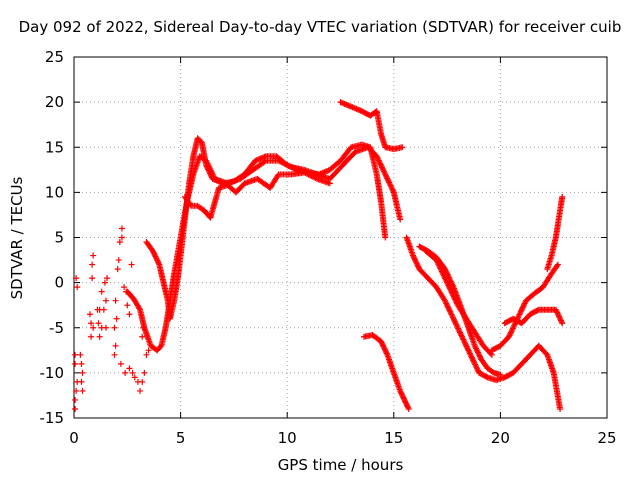 Image resolution: width=640 pixels, height=480 pixels. I want to click on y-tick-label: 20, so click(54, 102).